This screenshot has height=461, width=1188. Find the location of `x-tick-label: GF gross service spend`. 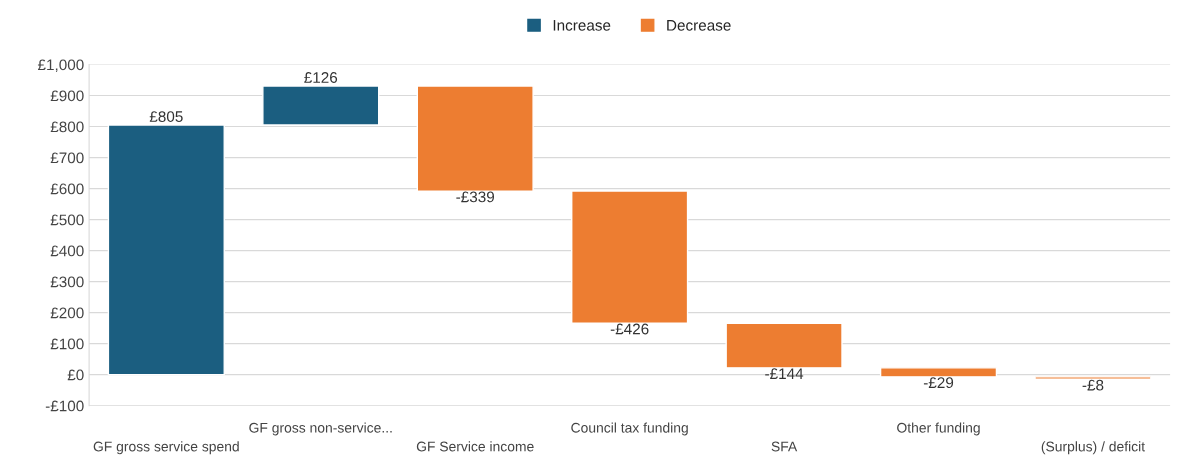

x-tick-label: GF gross service spend is located at coordinates (166, 448).